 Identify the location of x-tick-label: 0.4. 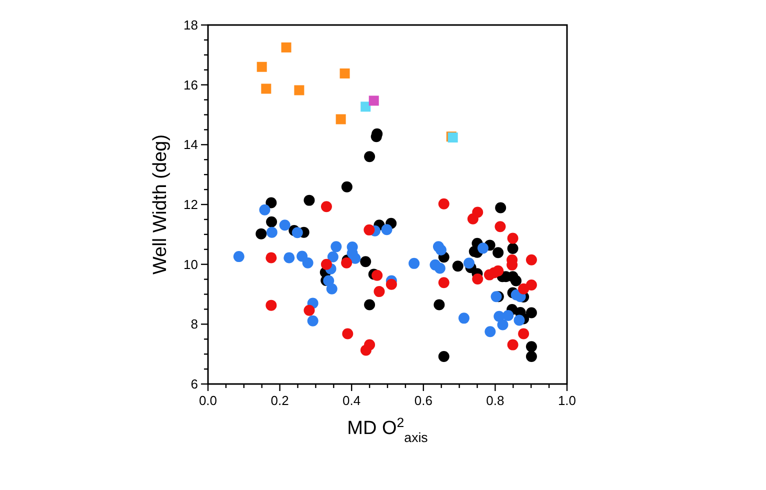
(351, 400).